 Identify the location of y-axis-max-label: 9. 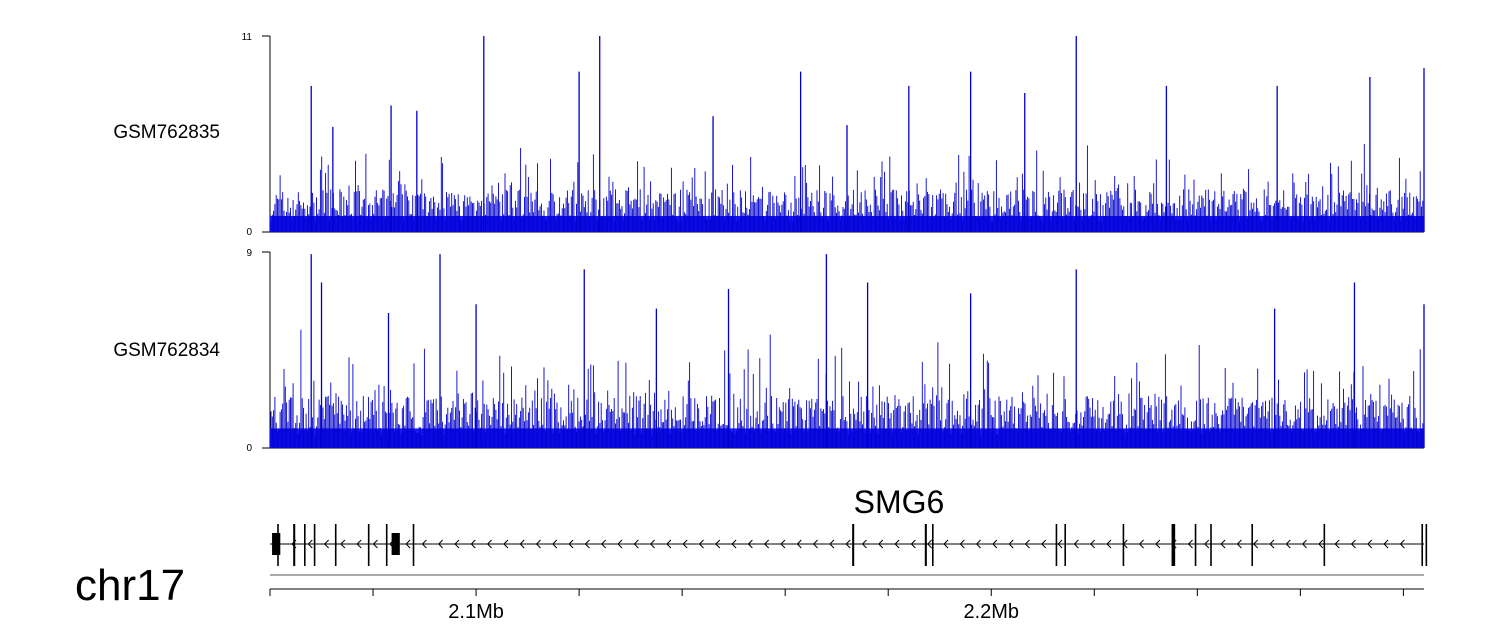
(249, 253).